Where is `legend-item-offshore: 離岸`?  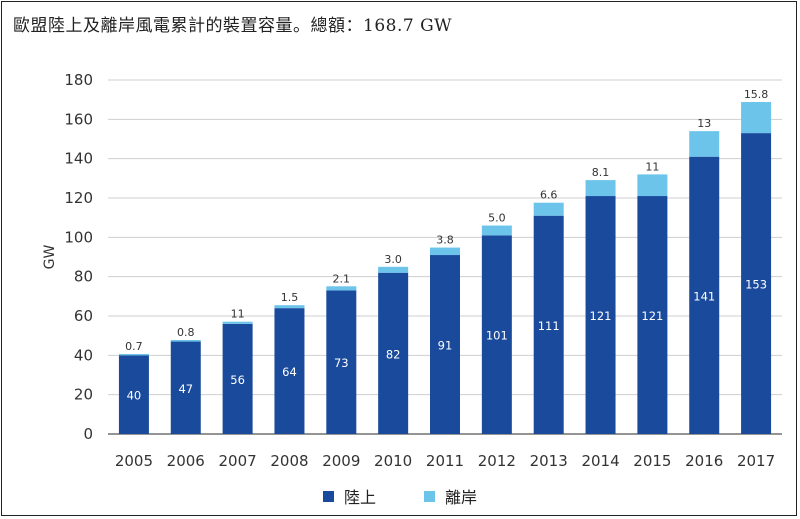
legend-item-offshore: 離岸 is located at coordinates (450, 496).